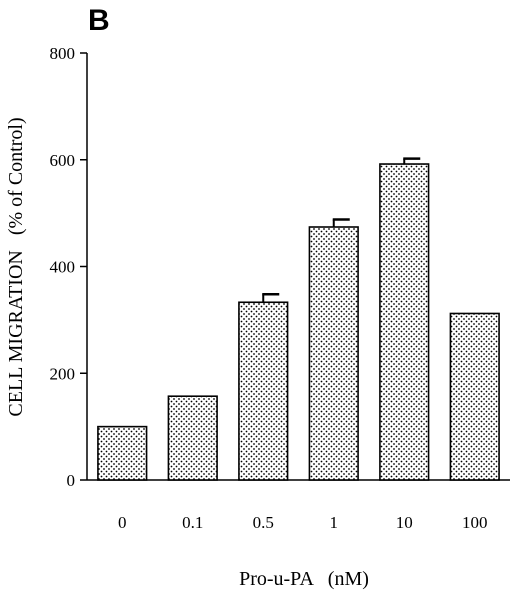 The image size is (520, 592). Describe the element at coordinates (99, 20) in the screenshot. I see `panel-letter: B` at that location.